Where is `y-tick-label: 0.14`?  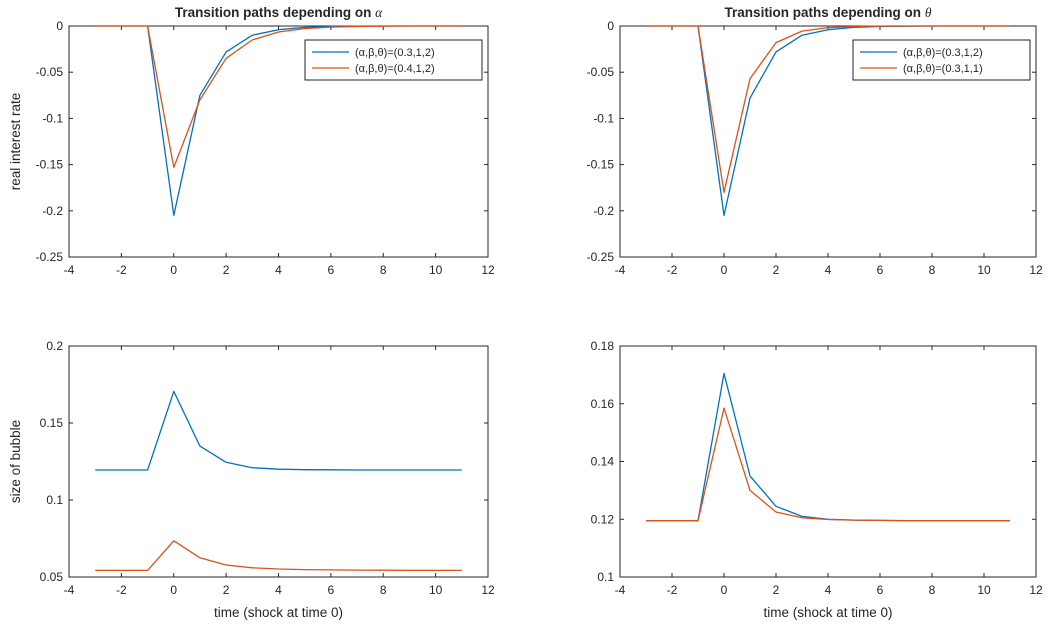 y-tick-label: 0.14 is located at coordinates (603, 462).